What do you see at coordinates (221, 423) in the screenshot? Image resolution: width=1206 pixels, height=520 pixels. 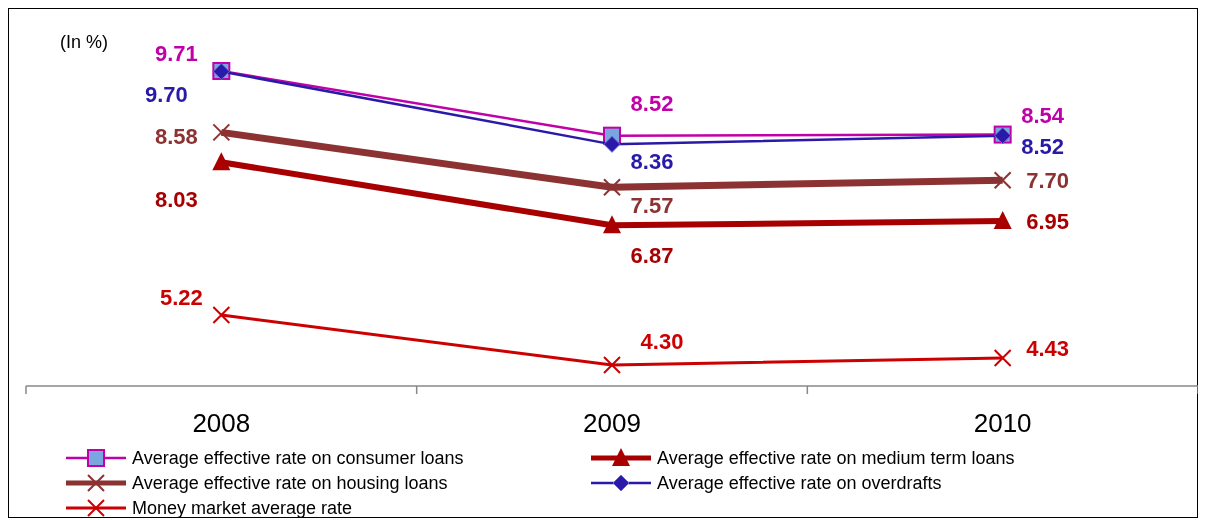 I see `x-tick-label: 2008` at bounding box center [221, 423].